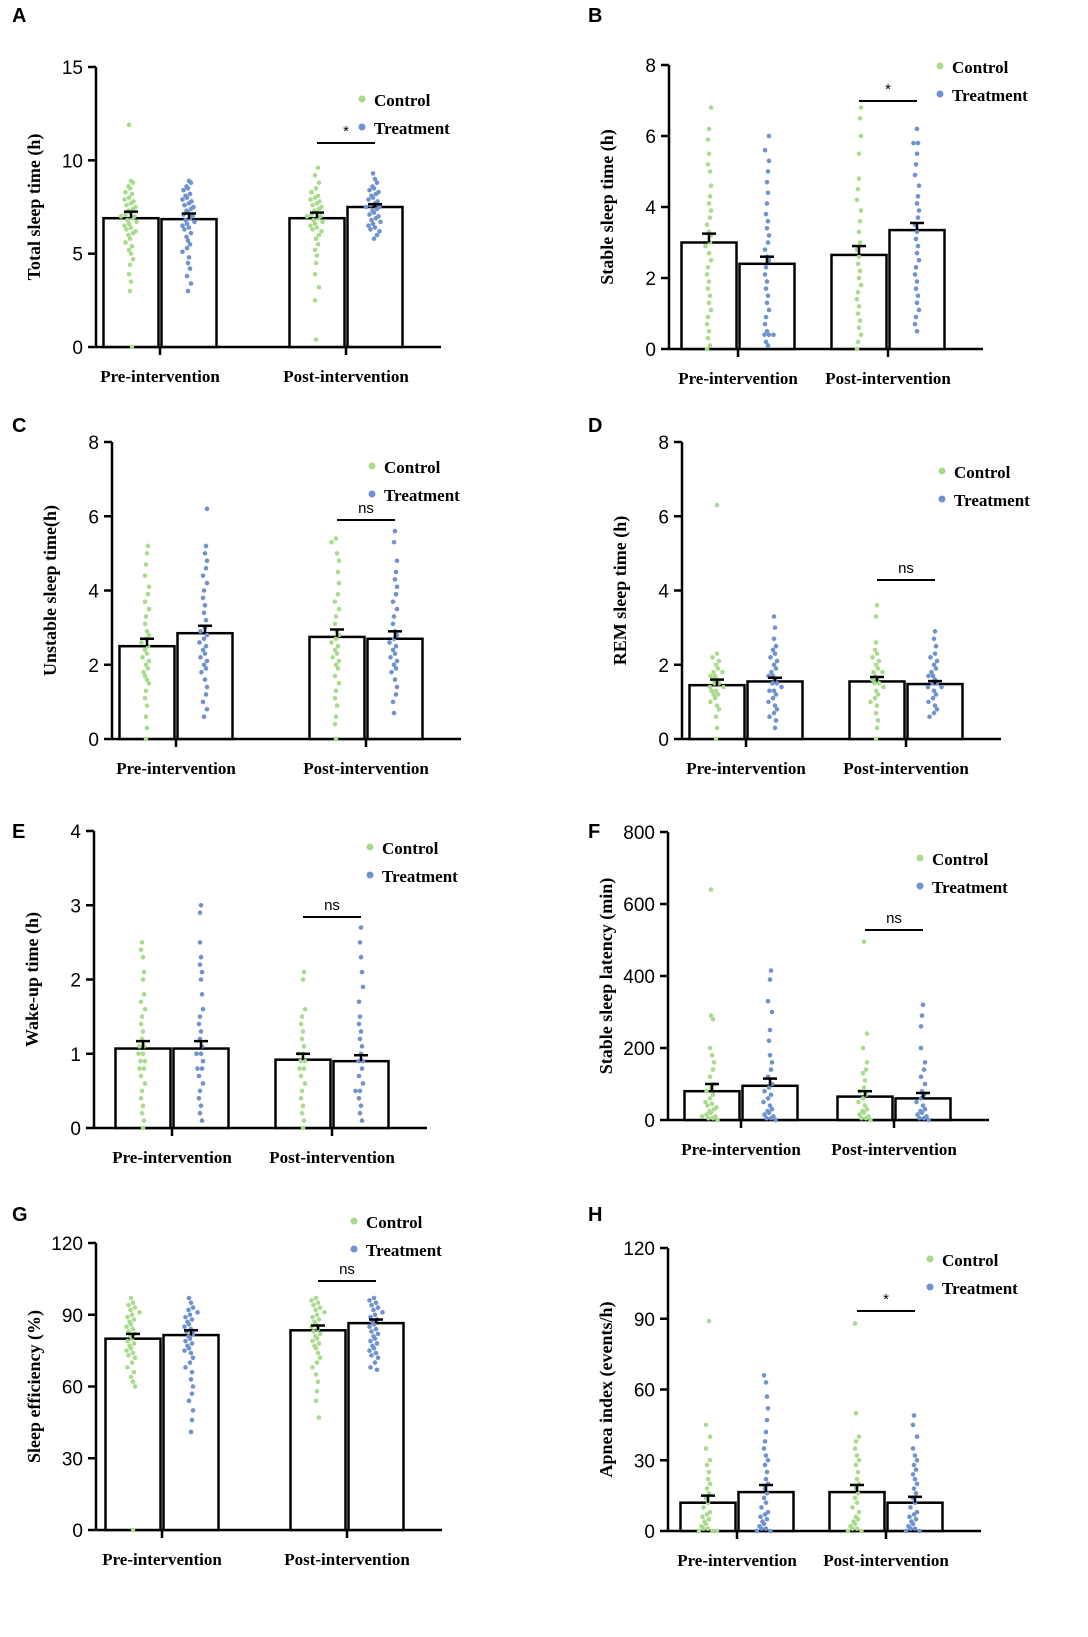 The height and width of the screenshot is (1637, 1088). What do you see at coordinates (420, 876) in the screenshot?
I see `legend-label-treatment: Treatment` at bounding box center [420, 876].